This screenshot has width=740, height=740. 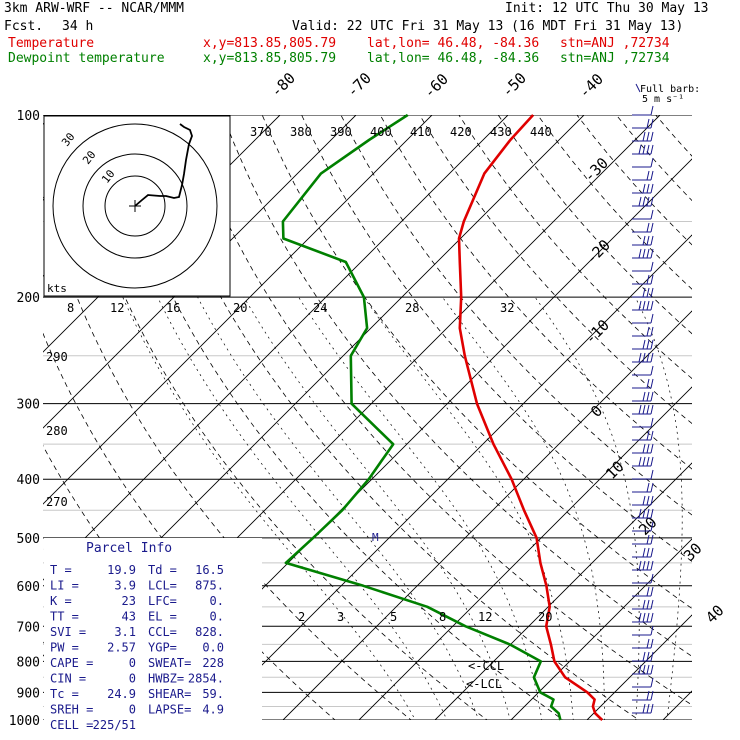 I want to click on parcel-value-left: 24.9, so click(x=121, y=694).